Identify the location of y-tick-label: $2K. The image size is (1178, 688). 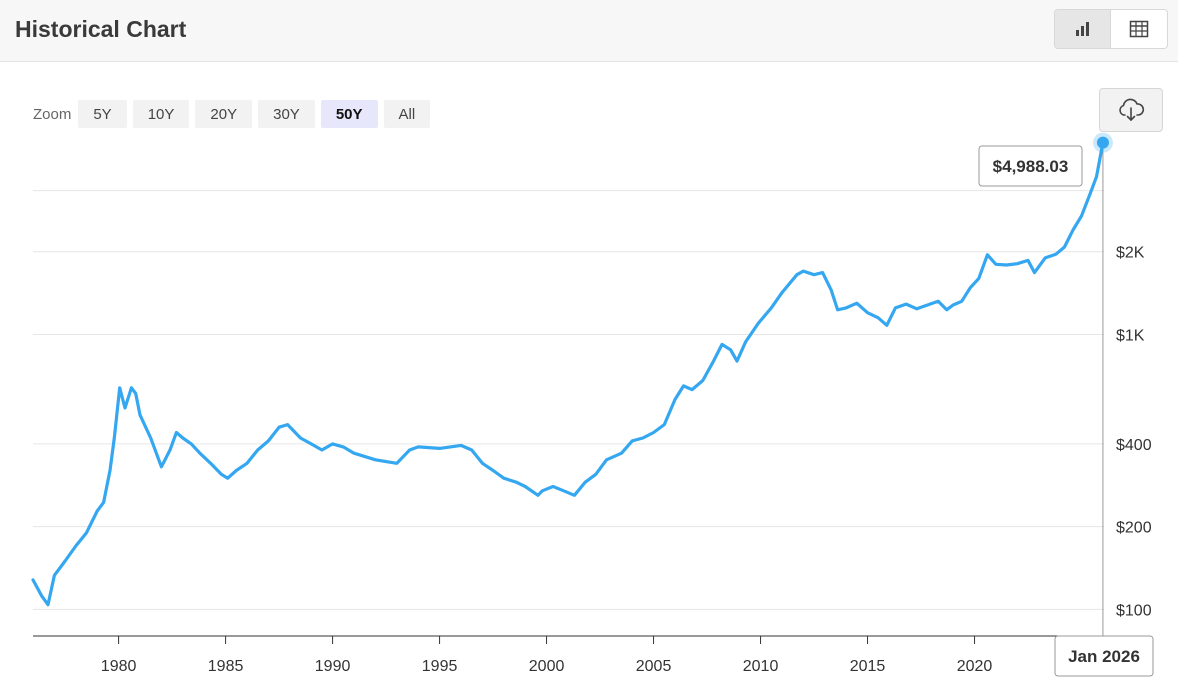
(1130, 253).